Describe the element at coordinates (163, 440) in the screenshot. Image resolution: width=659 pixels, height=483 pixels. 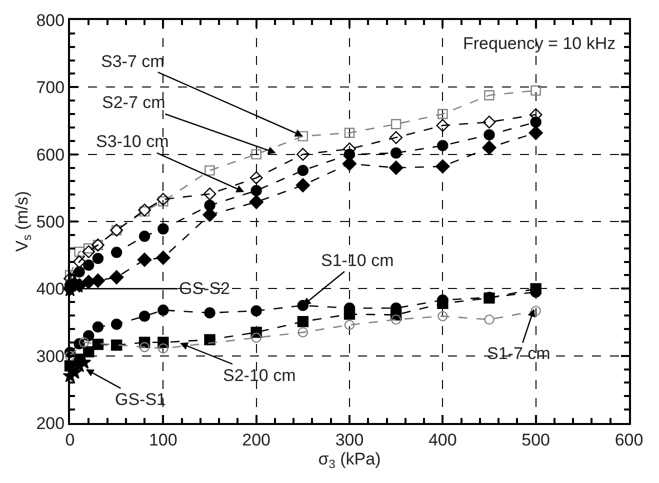
I see `x-tick-label: 100` at that location.